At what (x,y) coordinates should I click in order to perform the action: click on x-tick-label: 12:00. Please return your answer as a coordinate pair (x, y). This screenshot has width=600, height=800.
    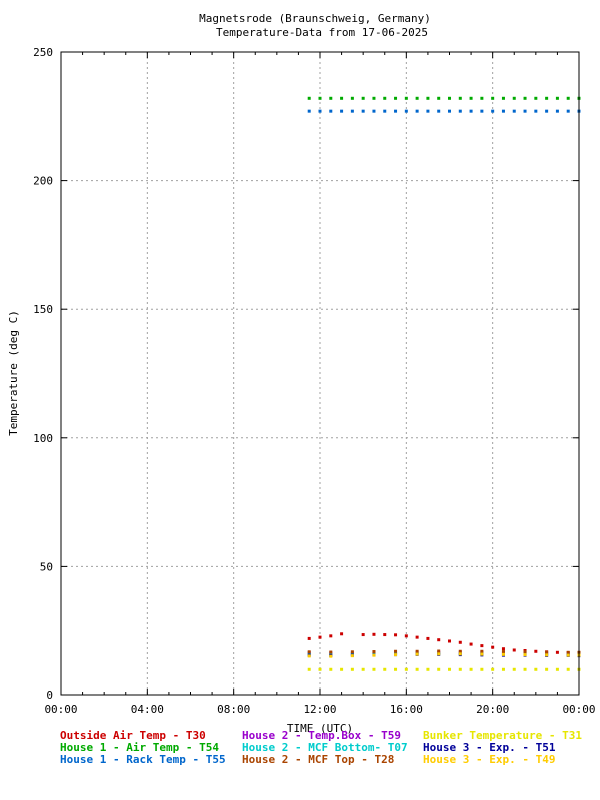
    Looking at the image, I should click on (319, 709).